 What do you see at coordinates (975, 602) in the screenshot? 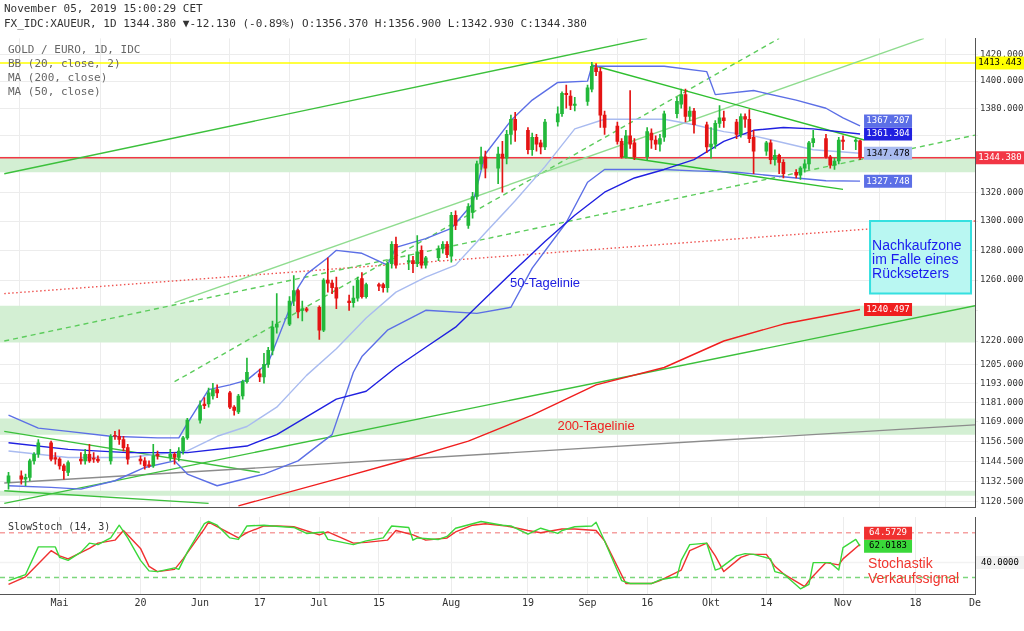
I see `x-tick-label: De` at bounding box center [975, 602].